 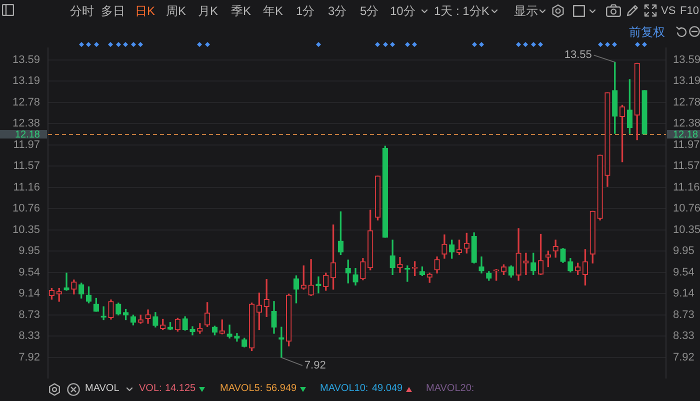 What do you see at coordinates (315, 366) in the screenshot?
I see `annotation: 7.92` at bounding box center [315, 366].